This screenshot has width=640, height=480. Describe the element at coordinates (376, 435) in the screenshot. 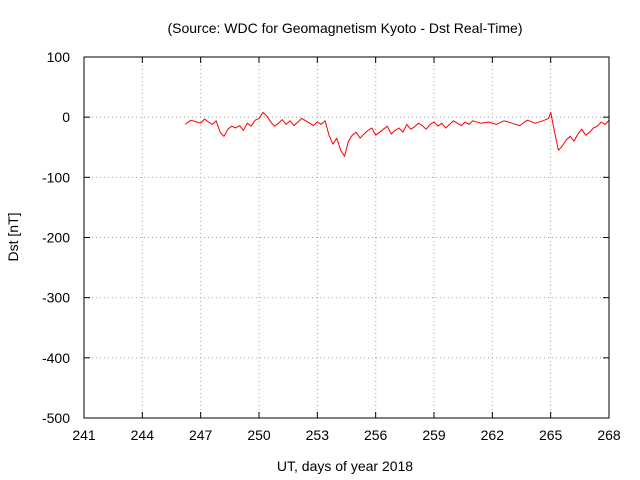

I see `x-tick-label: 256` at that location.